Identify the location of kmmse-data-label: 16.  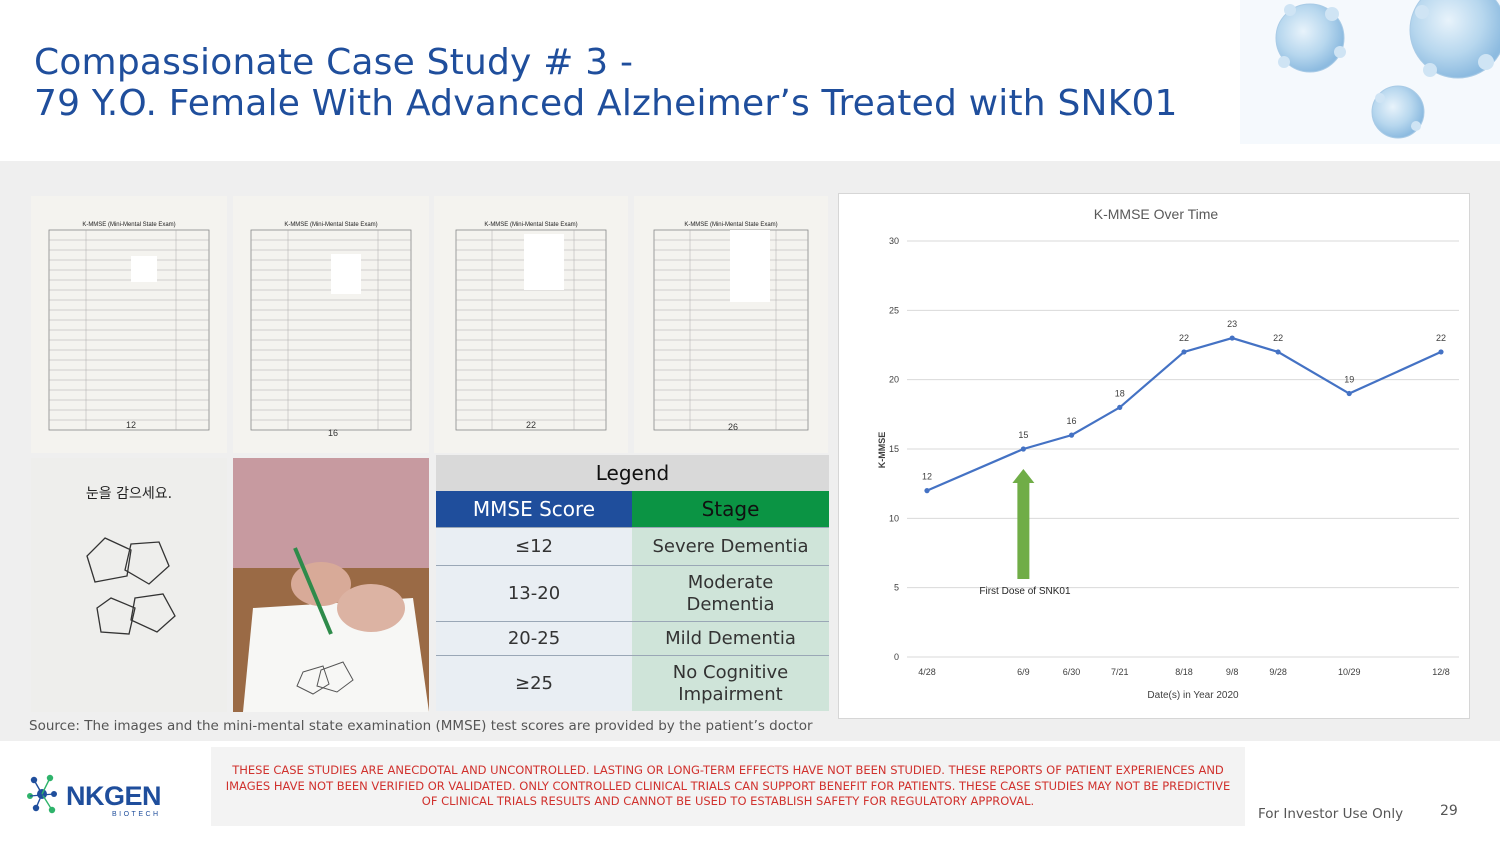
(1072, 421).